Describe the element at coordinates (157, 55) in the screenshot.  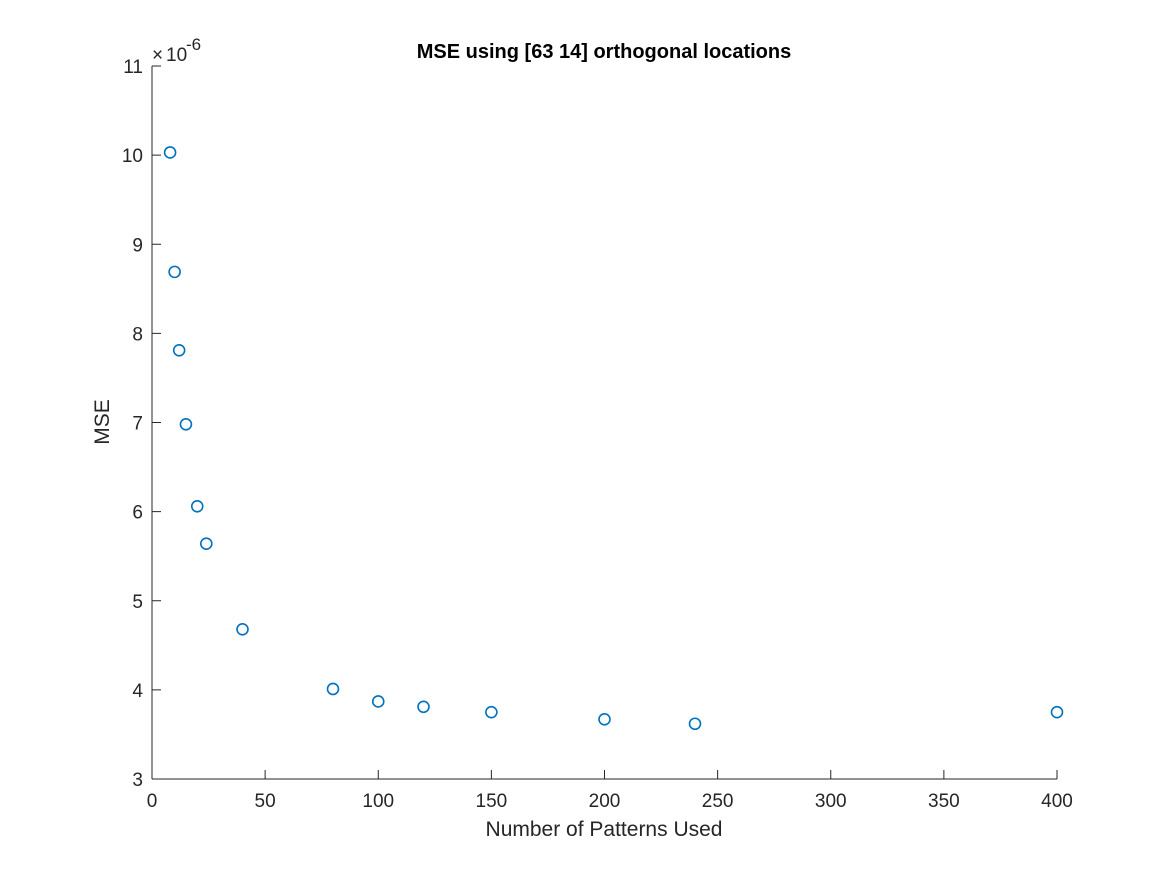
I see `y-multiplier-prefix: ×` at that location.